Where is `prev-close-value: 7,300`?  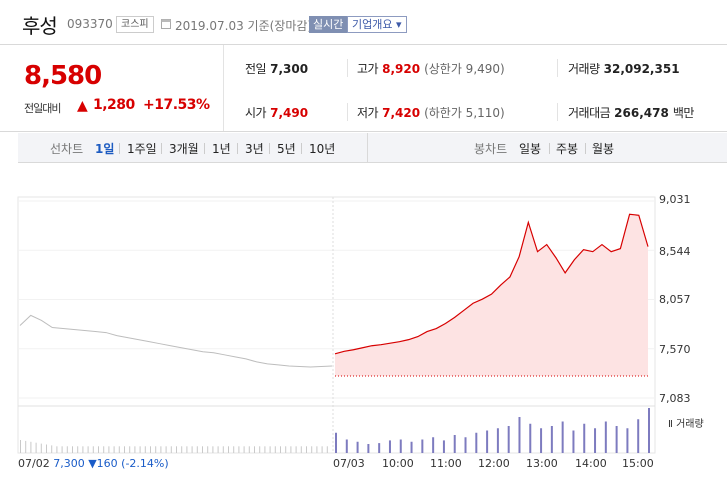 prev-close-value: 7,300 is located at coordinates (289, 69).